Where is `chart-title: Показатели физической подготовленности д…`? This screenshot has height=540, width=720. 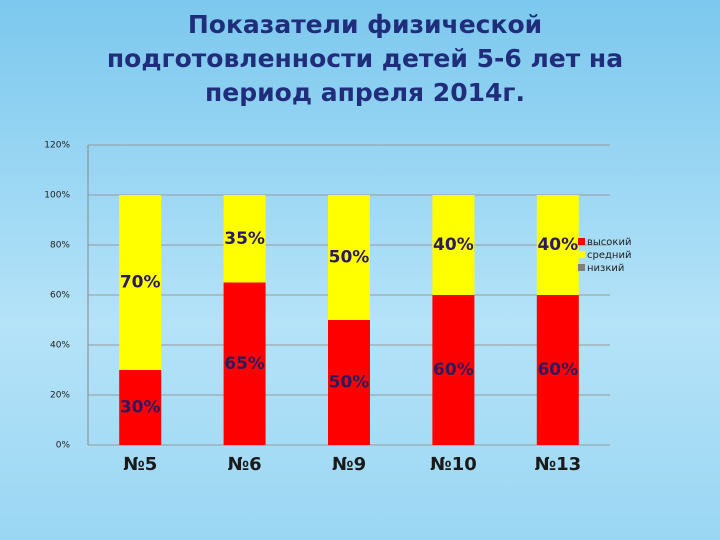 chart-title: Показатели физической подготовленности д… is located at coordinates (365, 58).